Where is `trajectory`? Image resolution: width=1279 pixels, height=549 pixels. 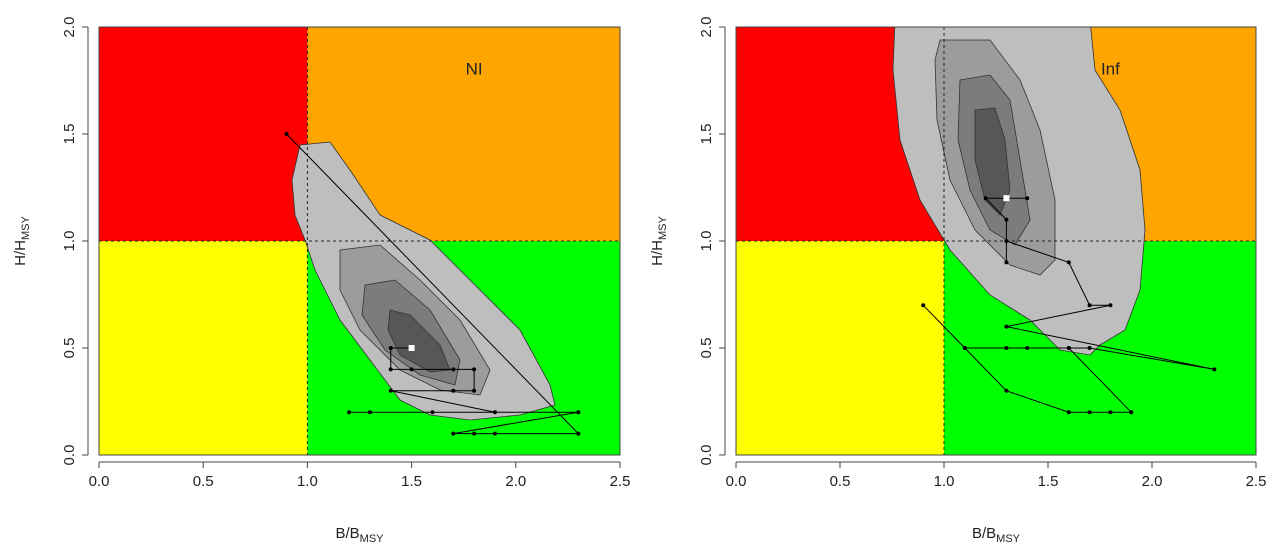 trajectory is located at coordinates (1068, 305).